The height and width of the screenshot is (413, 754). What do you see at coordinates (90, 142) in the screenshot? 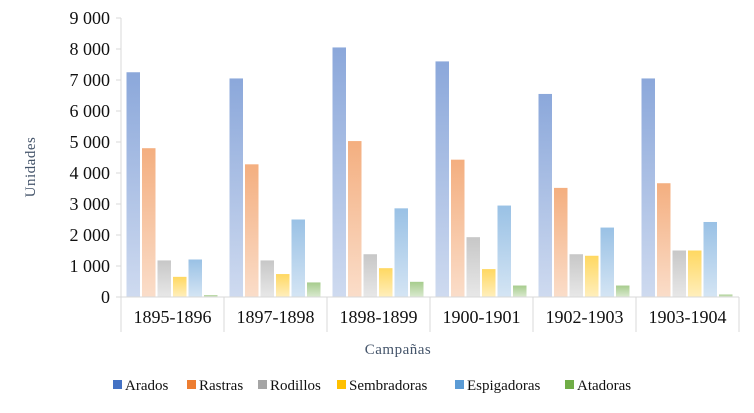
I see `y-tick-label: 5 000` at bounding box center [90, 142].